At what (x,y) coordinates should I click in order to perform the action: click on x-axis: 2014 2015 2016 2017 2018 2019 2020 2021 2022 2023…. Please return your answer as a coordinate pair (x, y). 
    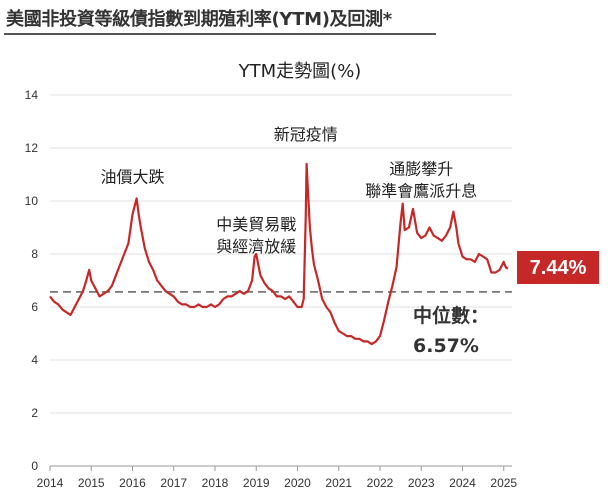
    Looking at the image, I should click on (277, 477).